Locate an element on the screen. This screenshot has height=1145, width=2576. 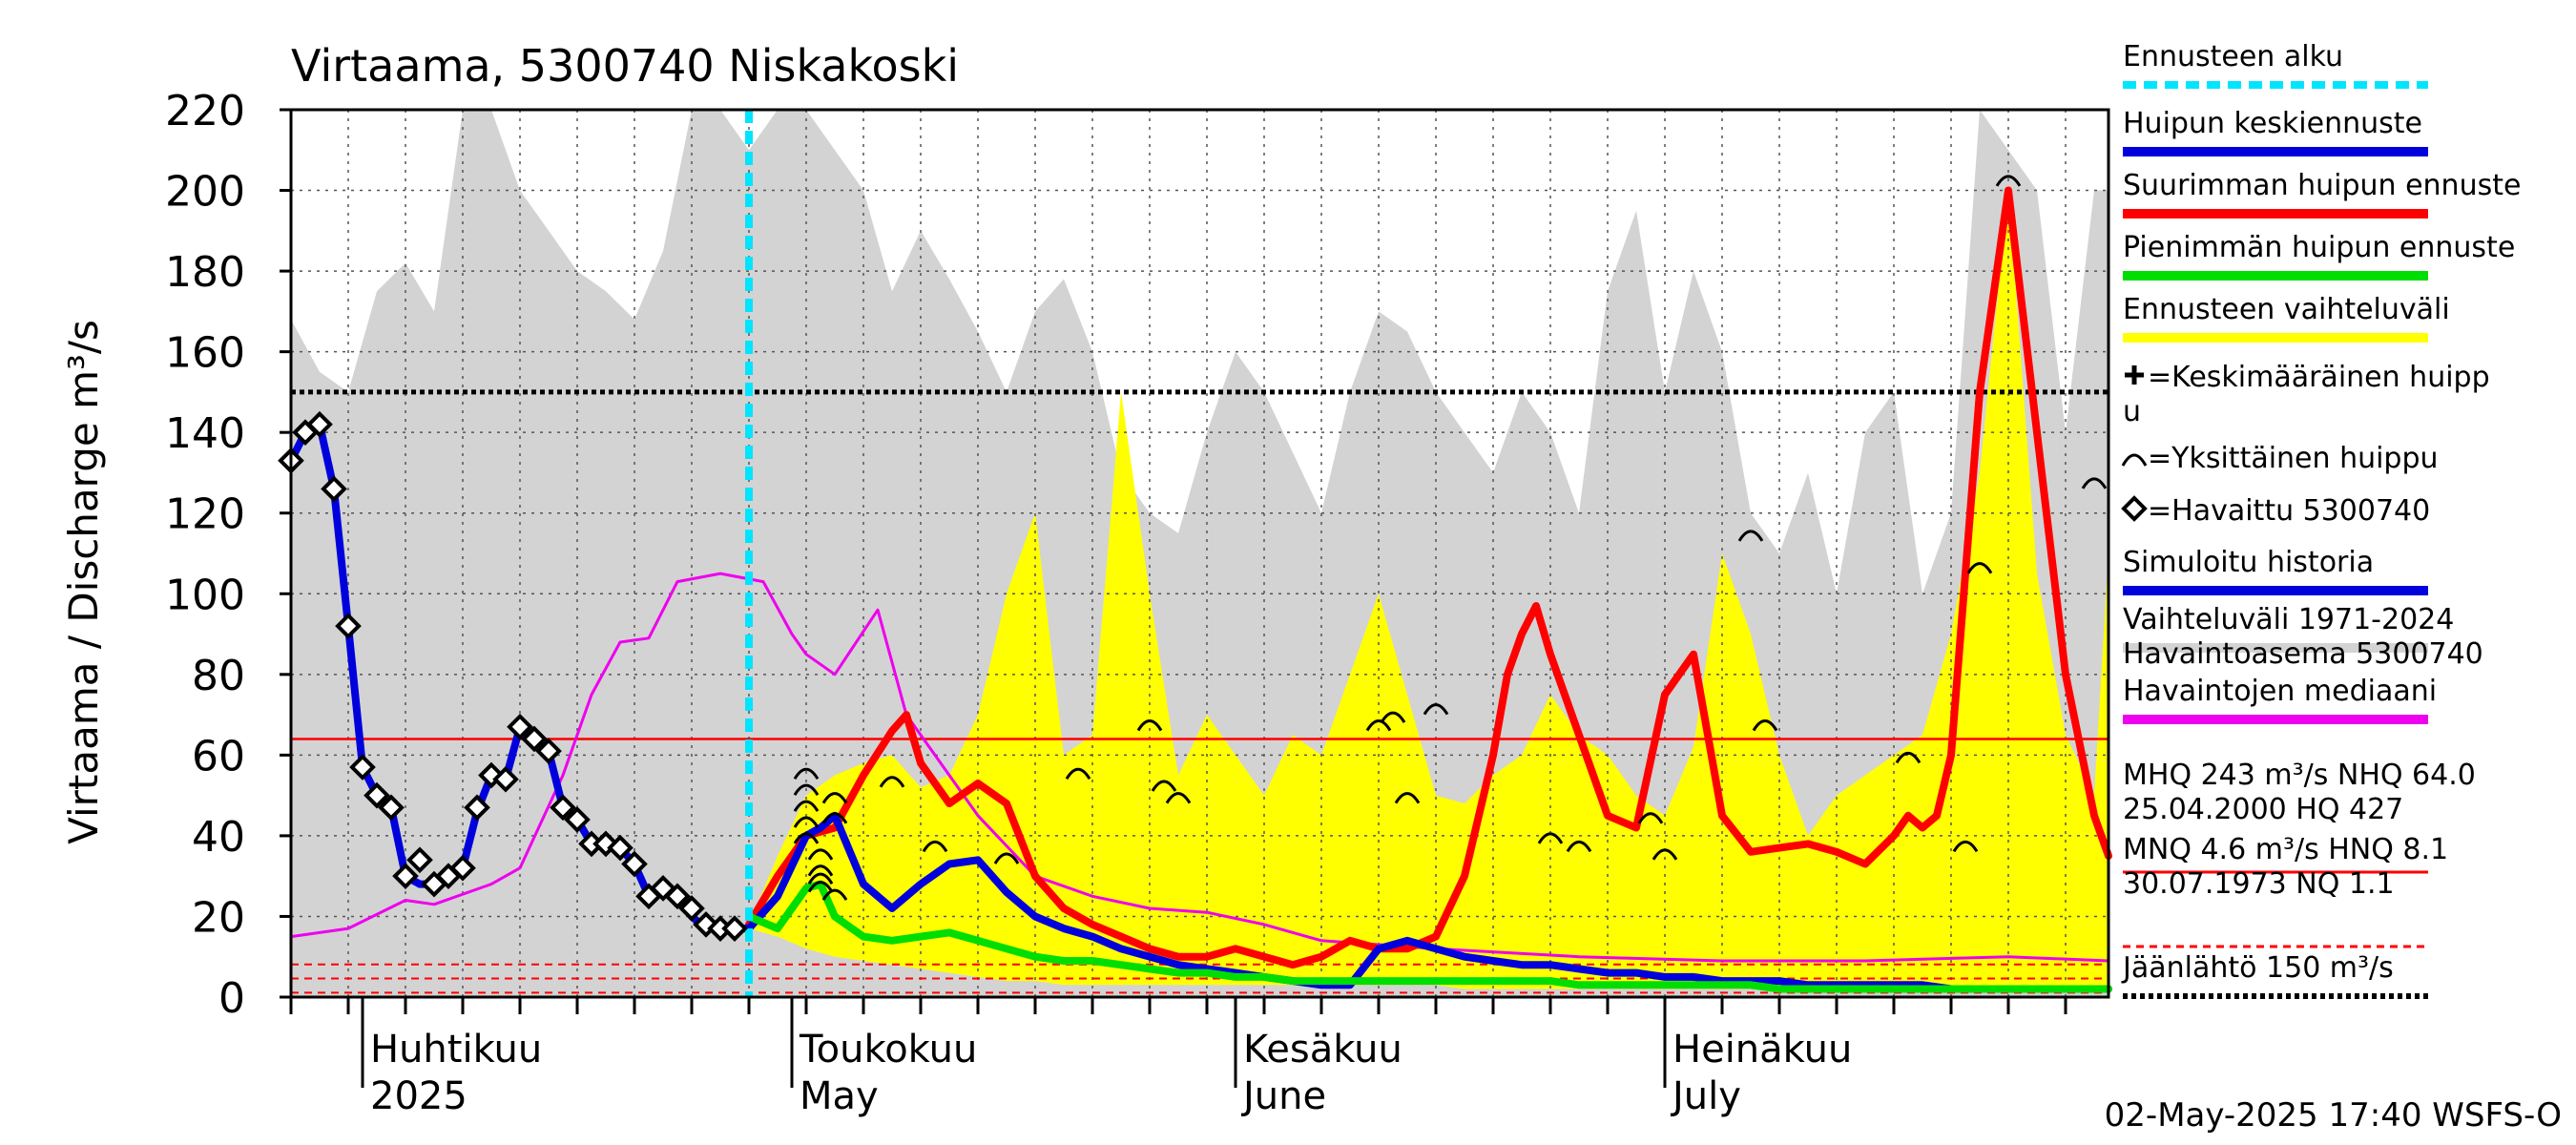
month-label: Toukokuu is located at coordinates (888, 1050).